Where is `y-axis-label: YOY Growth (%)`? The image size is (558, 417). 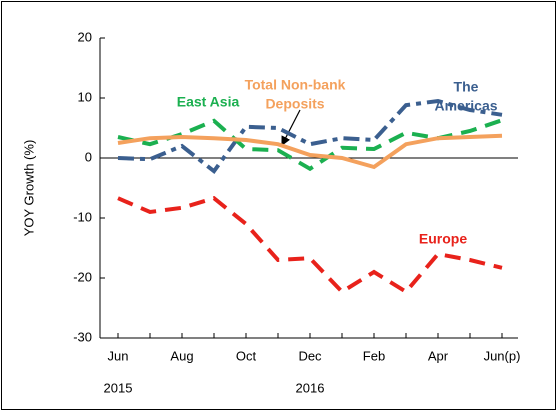 y-axis-label: YOY Growth (%) is located at coordinates (28, 188).